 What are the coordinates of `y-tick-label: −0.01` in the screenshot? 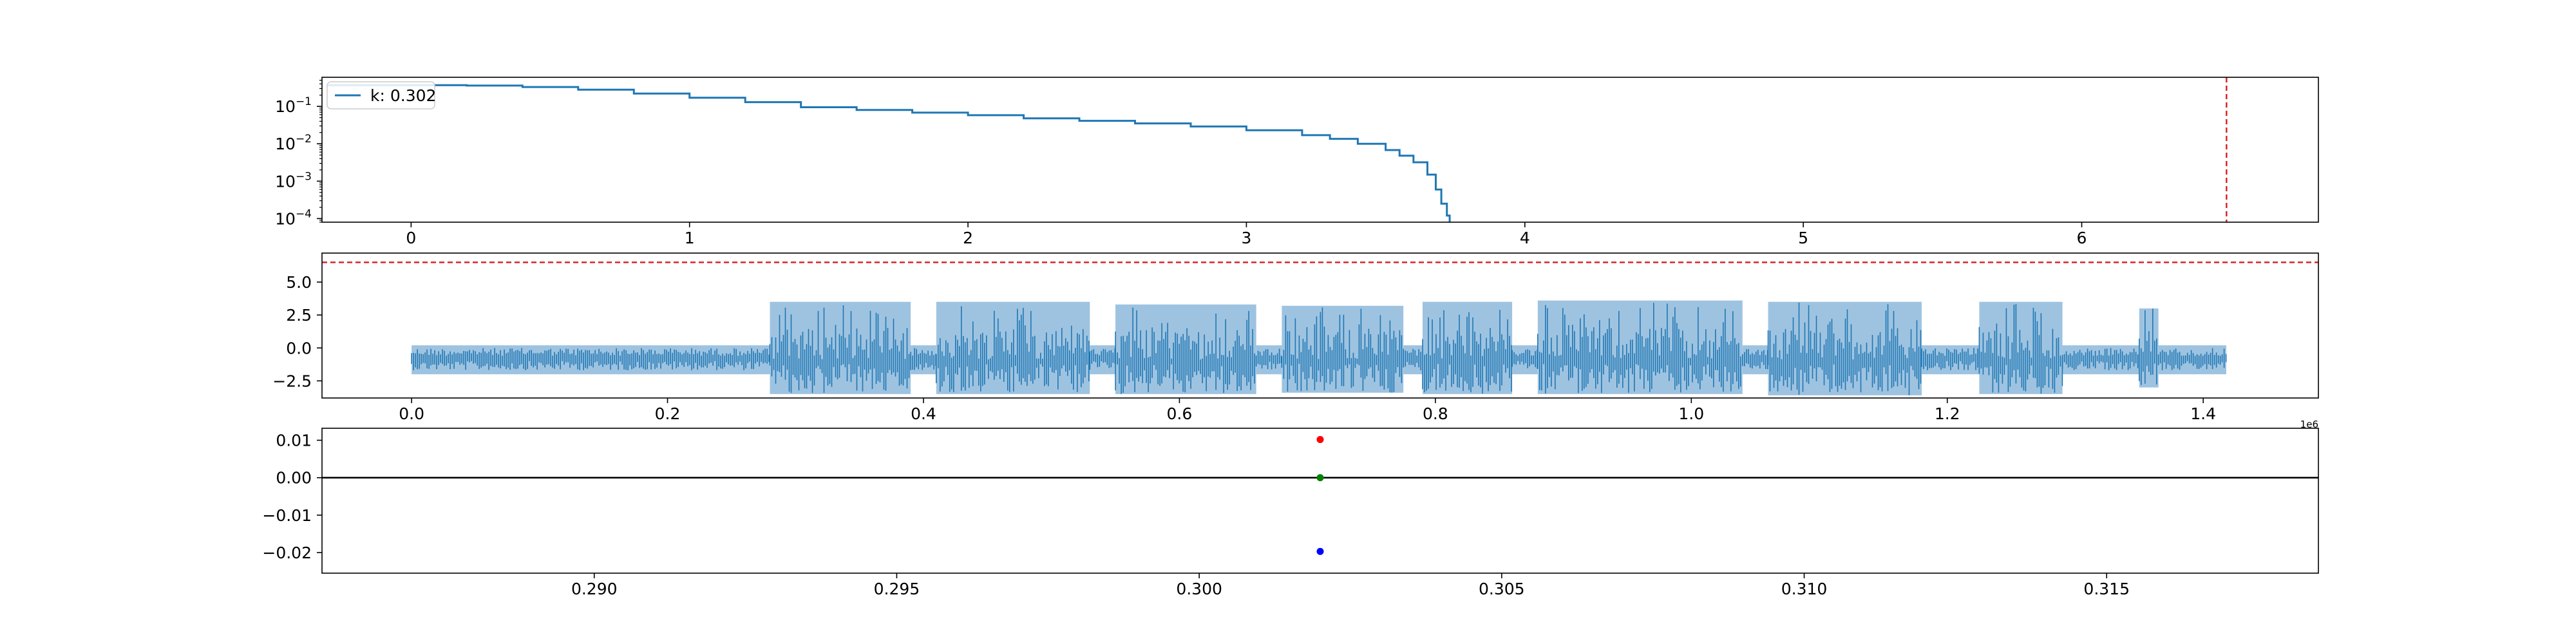 It's located at (287, 515).